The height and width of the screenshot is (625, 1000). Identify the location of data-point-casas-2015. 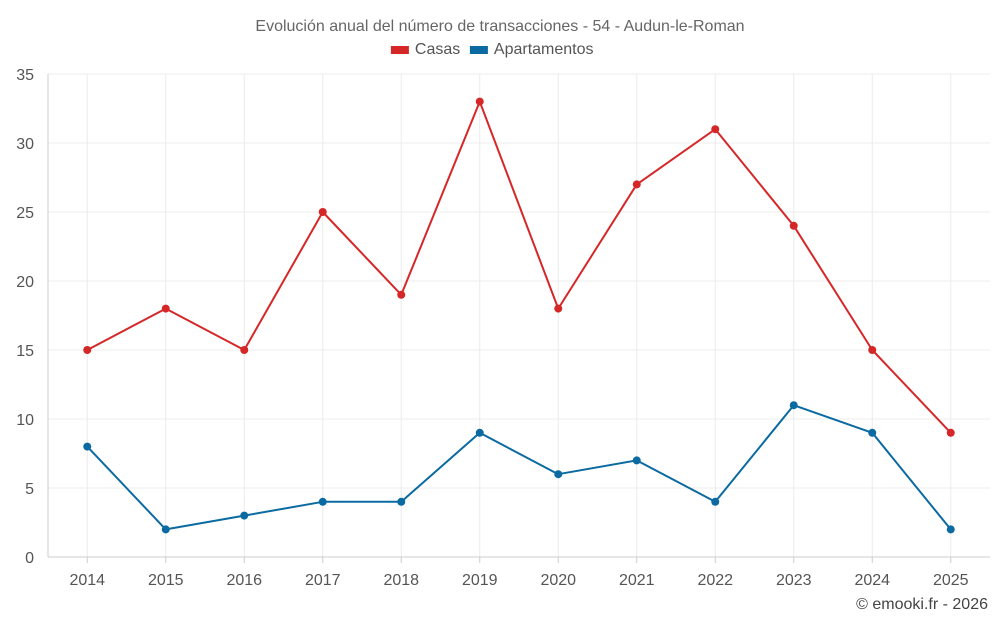
(165, 308).